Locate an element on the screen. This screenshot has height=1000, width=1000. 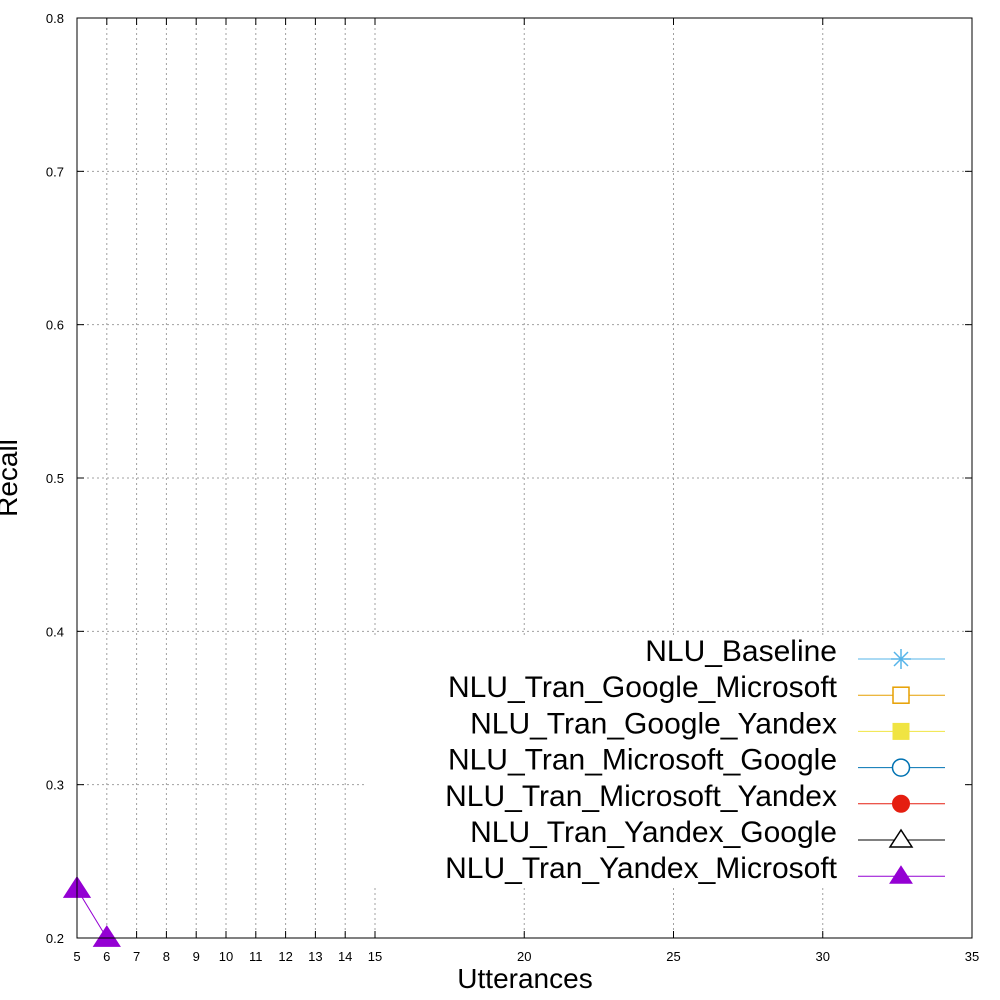
legend-label: NLU_Tran_Yandex_Google is located at coordinates (653, 832).